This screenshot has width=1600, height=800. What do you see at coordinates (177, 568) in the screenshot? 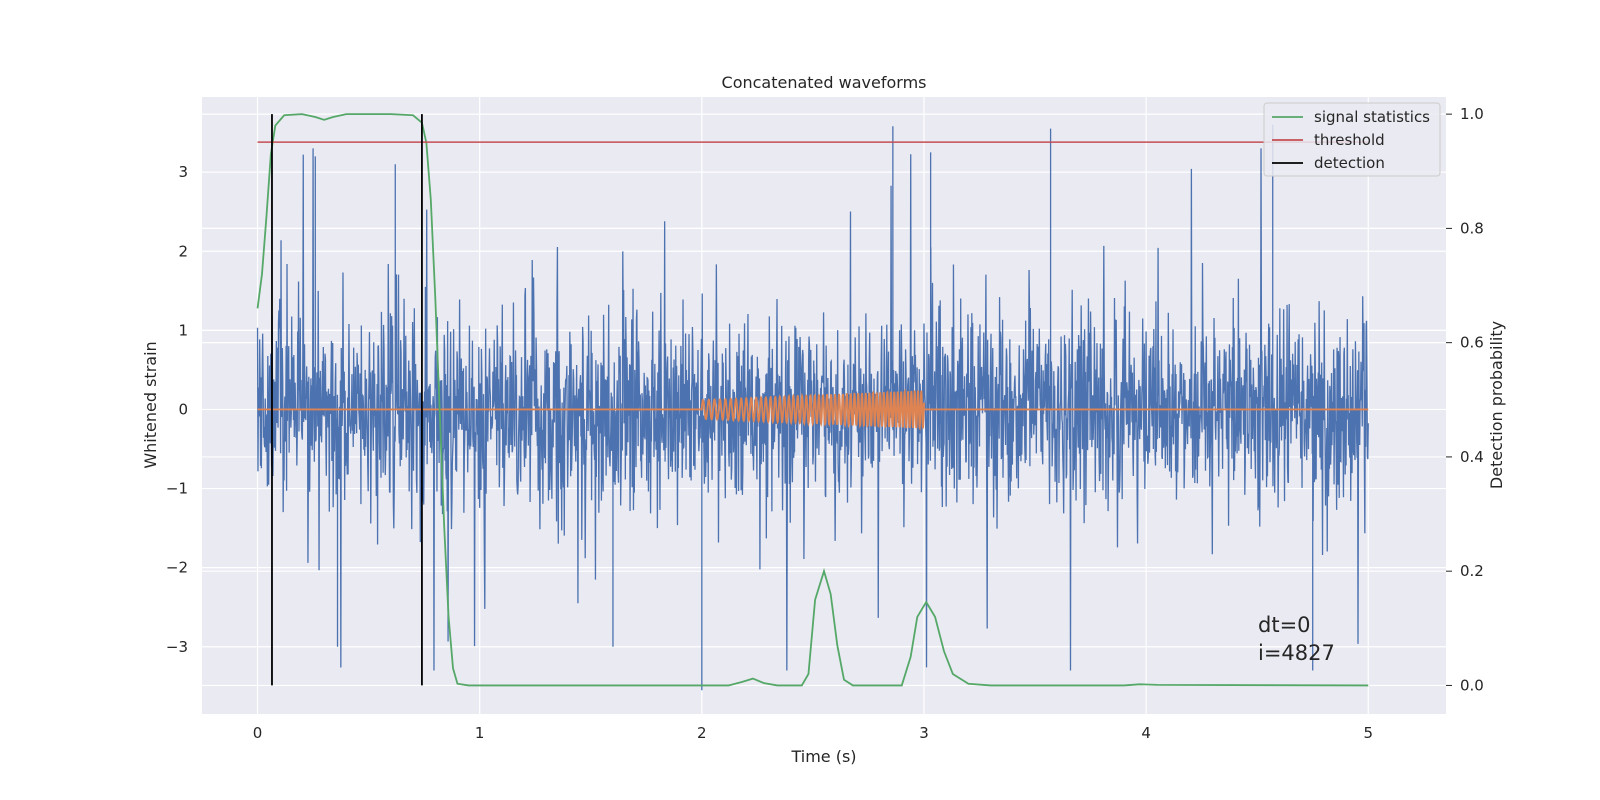
I see `y-tick-label-left: −2` at bounding box center [177, 568].